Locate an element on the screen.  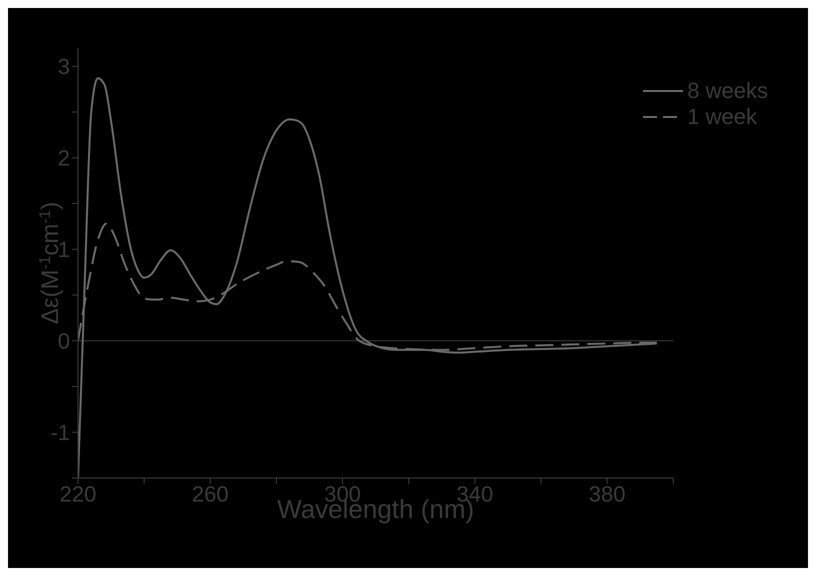
x-tick-label: 260 is located at coordinates (210, 494).